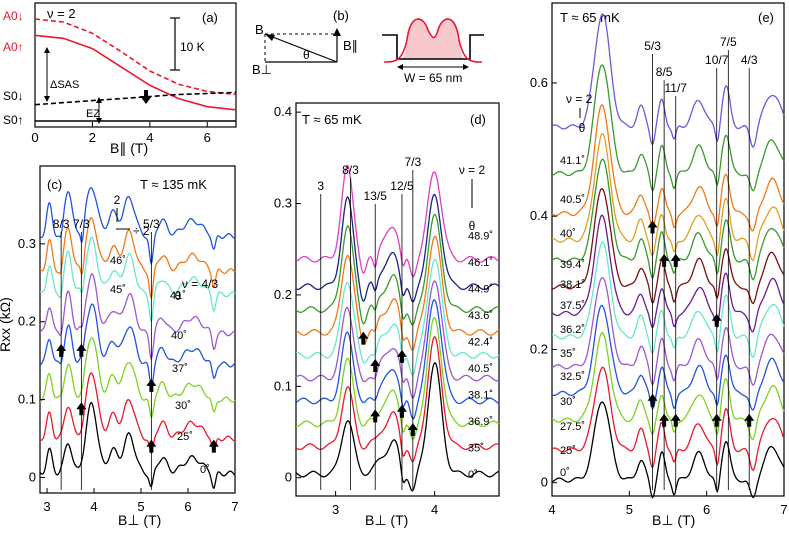  Describe the element at coordinates (283, 203) in the screenshot. I see `y-tick-label: 0.3` at that location.